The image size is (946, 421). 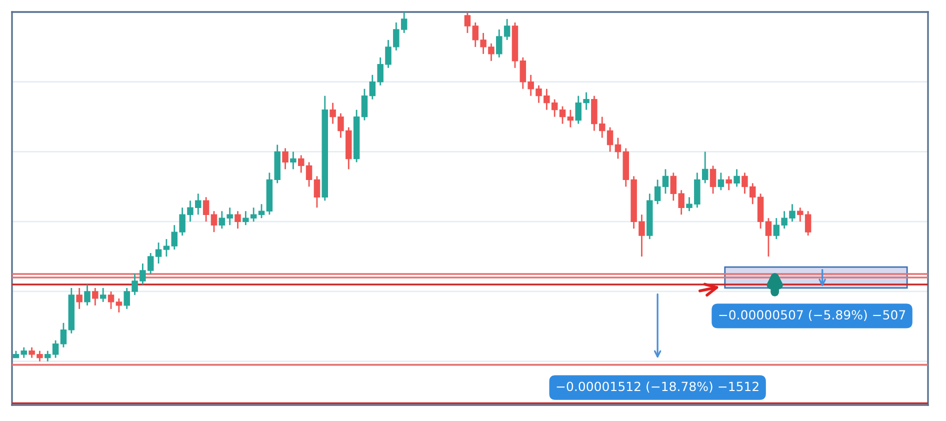 What do you see at coordinates (812, 316) in the screenshot?
I see `annotation: −0.00000507 (−5.89%) −507` at bounding box center [812, 316].